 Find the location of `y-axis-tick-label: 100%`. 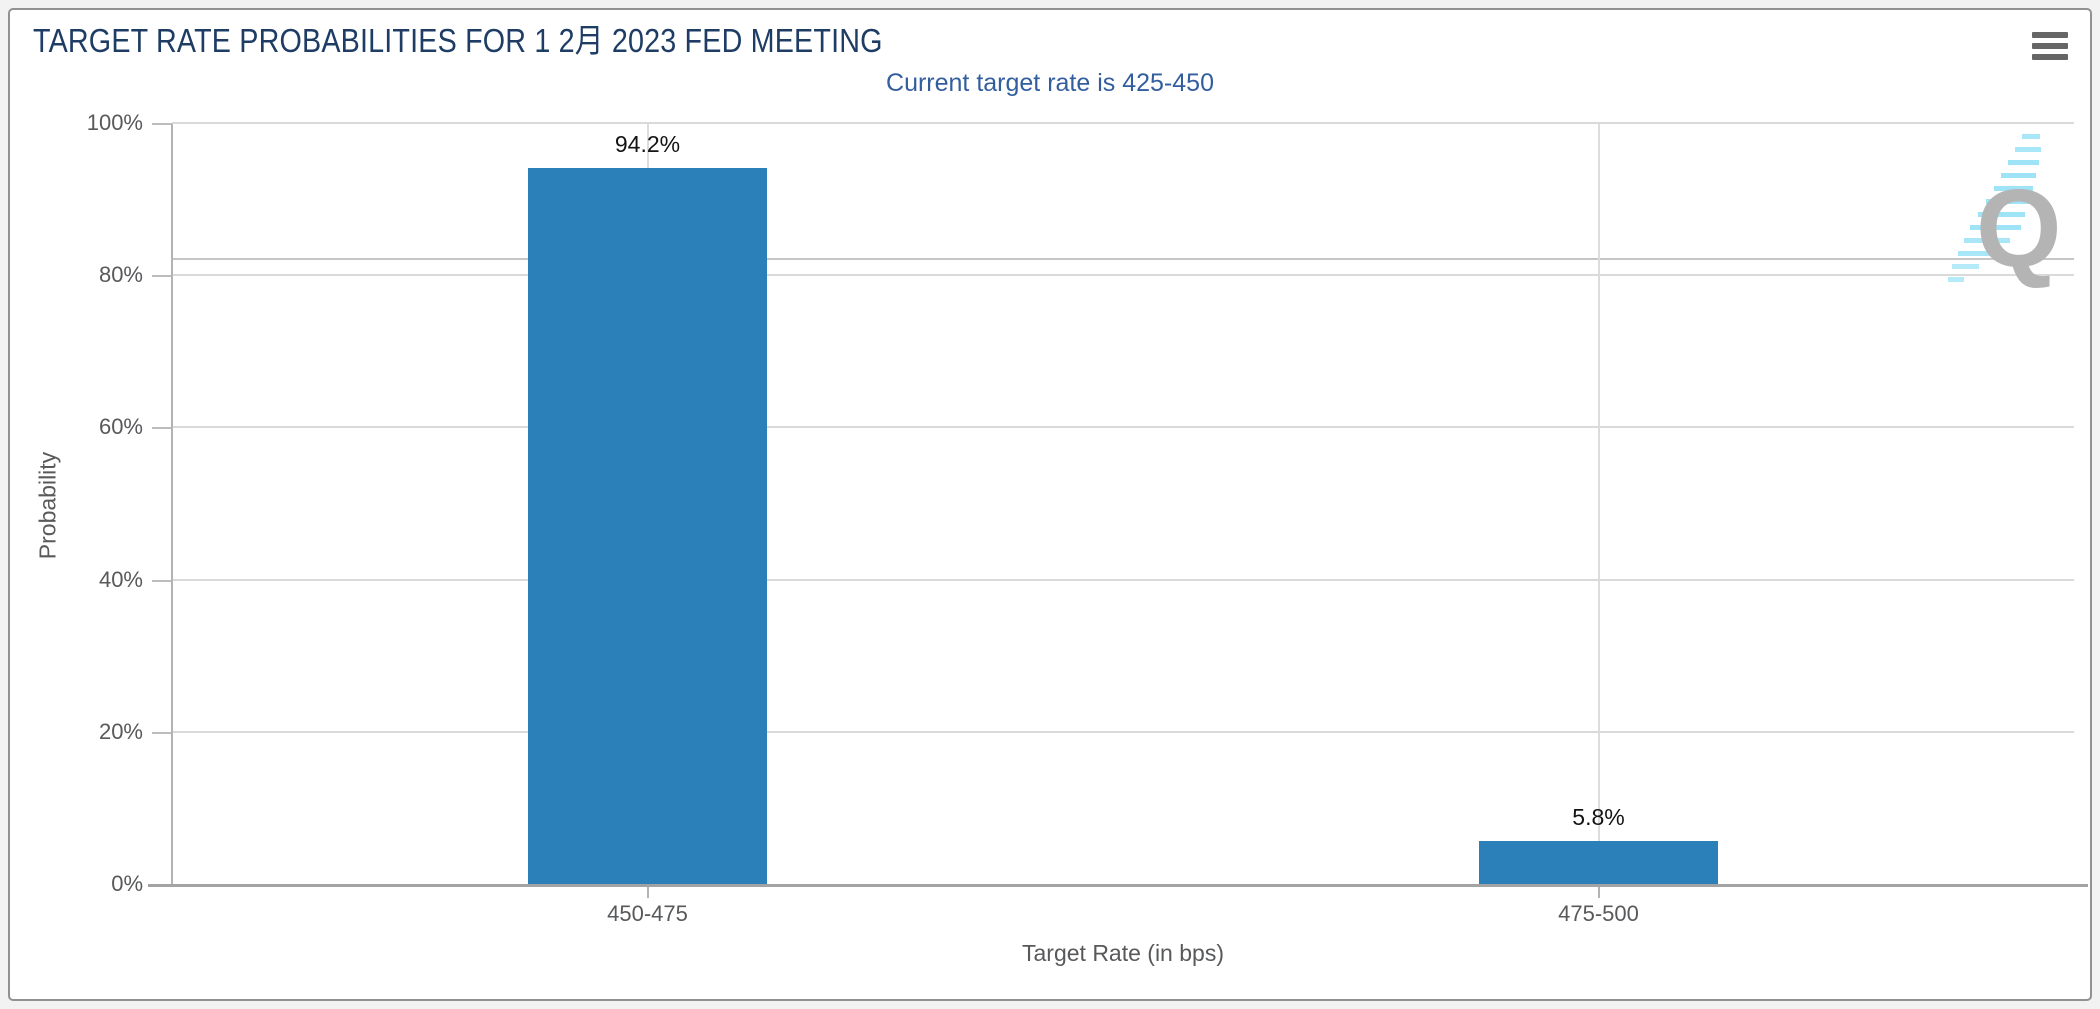

y-axis-tick-label: 100% is located at coordinates (114, 122).